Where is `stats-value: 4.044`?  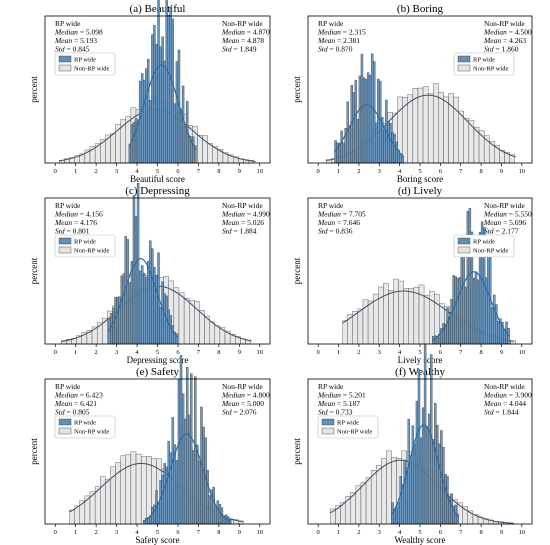
stats-value: 4.044 is located at coordinates (517, 403).